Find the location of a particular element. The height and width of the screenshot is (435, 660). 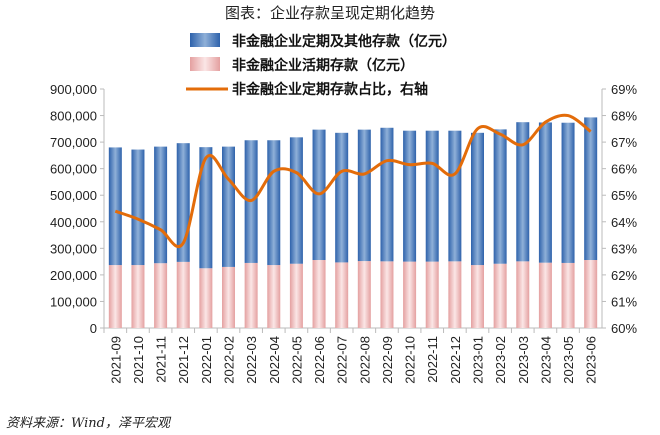

left-tick-label: 700,000 is located at coordinates (73, 142).